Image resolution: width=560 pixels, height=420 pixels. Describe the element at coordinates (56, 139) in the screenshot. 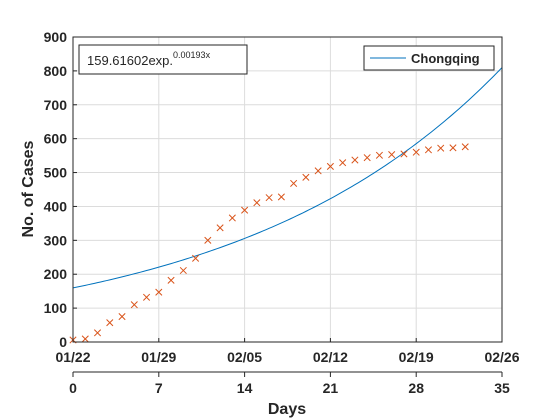

I see `y-tick-label: 600` at that location.